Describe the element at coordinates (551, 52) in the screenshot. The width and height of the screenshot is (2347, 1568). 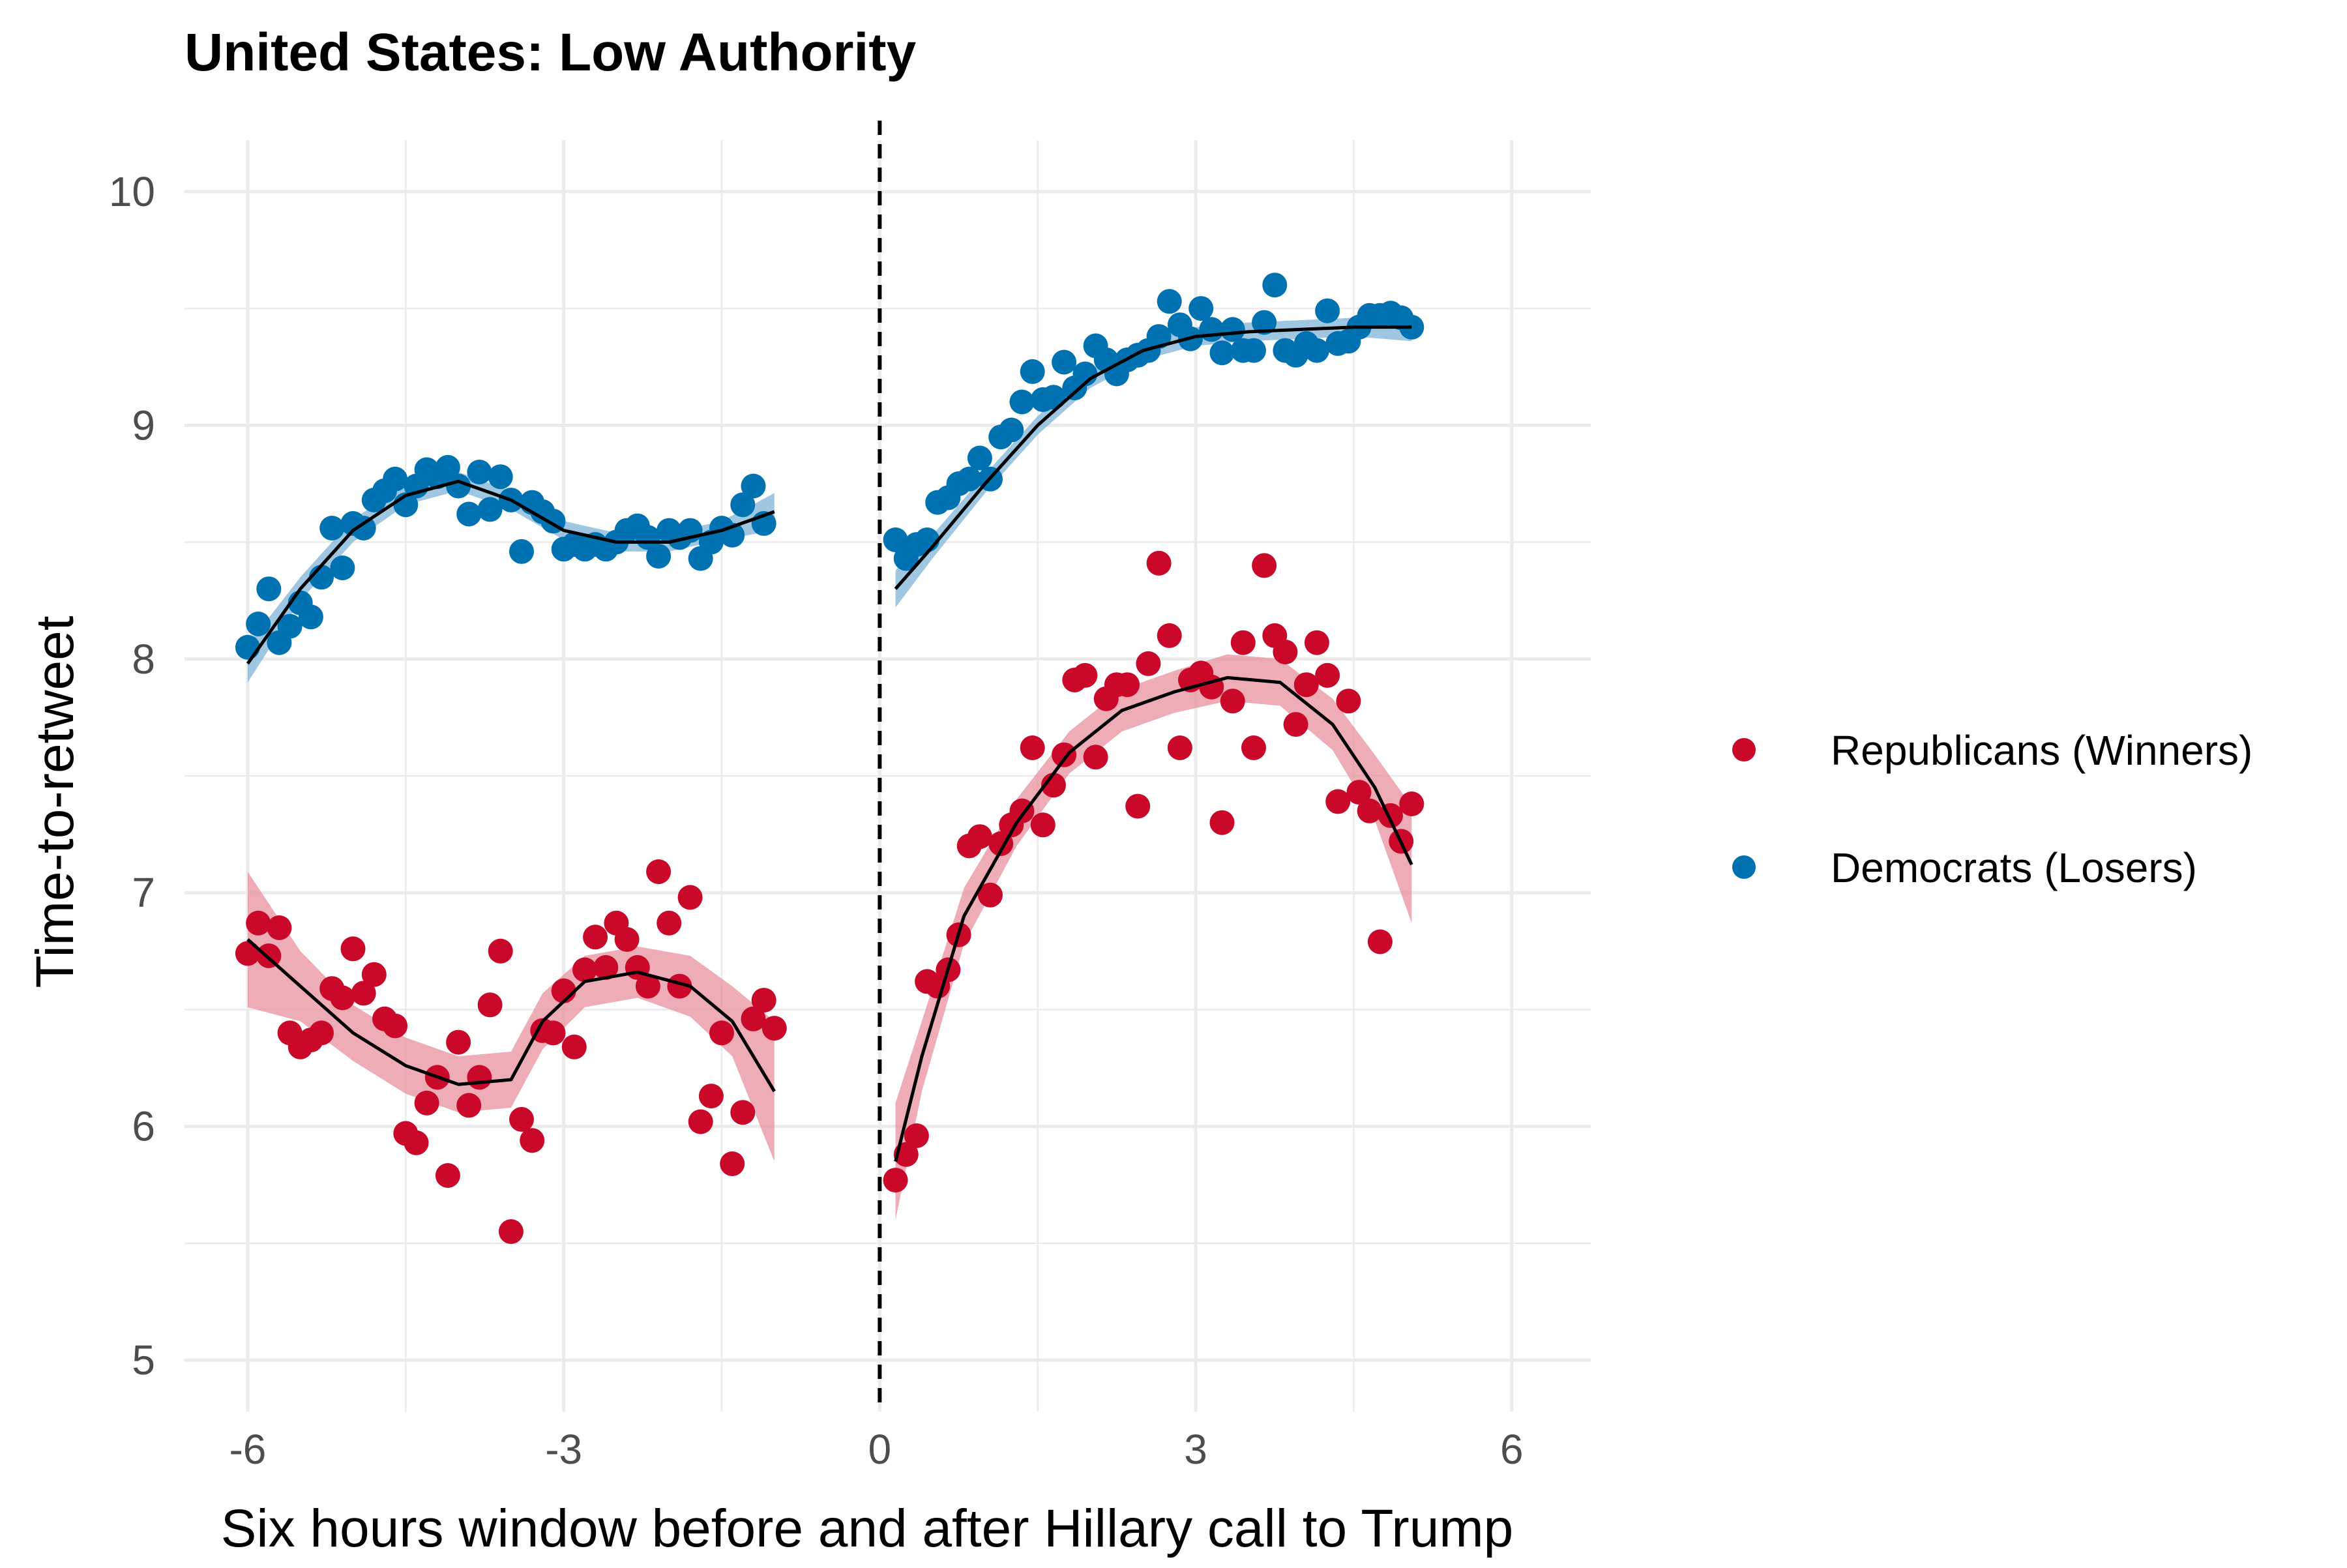
I see `chart-title: United States: Low Authority` at that location.